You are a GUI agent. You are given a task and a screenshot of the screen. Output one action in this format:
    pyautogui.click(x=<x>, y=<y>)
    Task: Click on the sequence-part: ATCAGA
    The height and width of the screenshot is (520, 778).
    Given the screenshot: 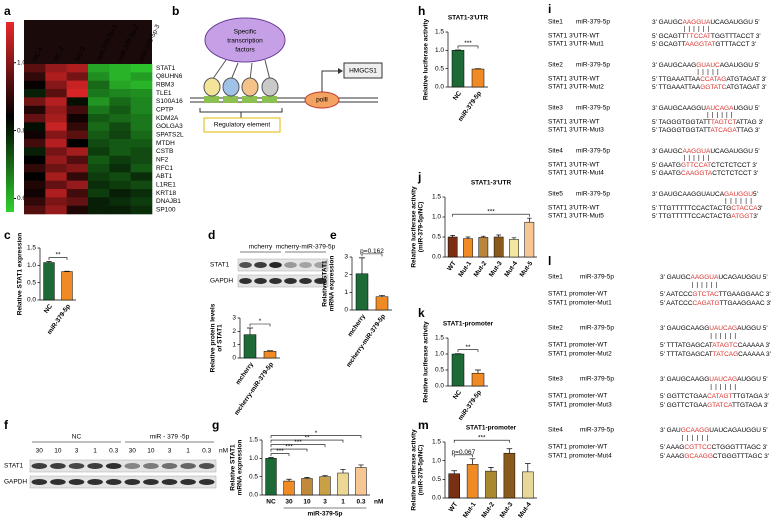 What is the action you would take?
    pyautogui.click(x=723, y=130)
    